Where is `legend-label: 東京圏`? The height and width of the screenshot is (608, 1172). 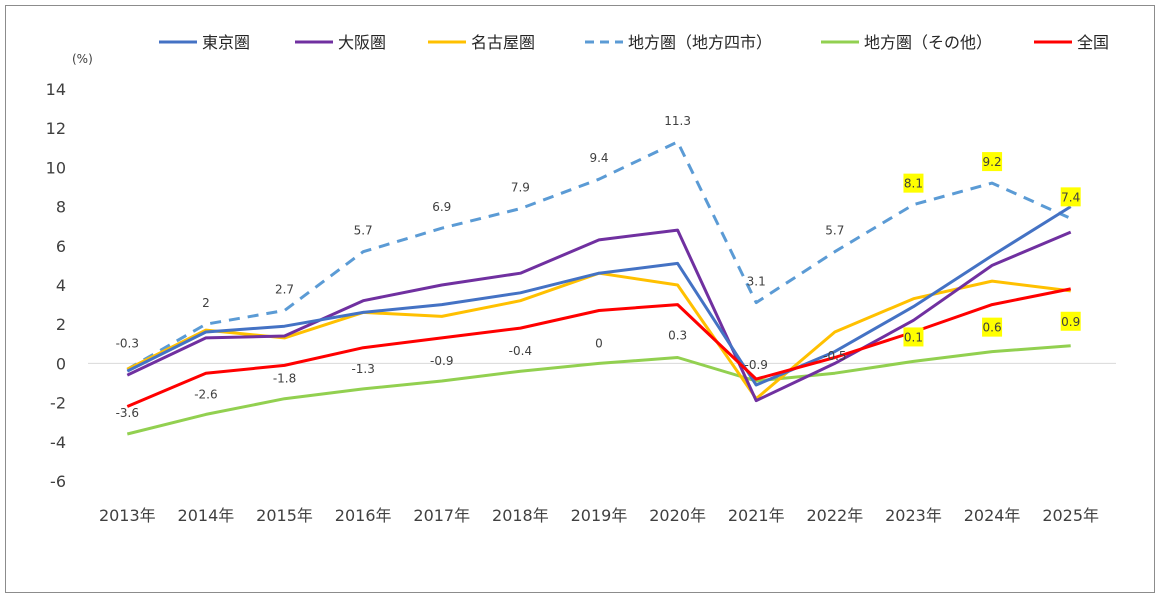
legend-label: 東京圏 is located at coordinates (226, 42).